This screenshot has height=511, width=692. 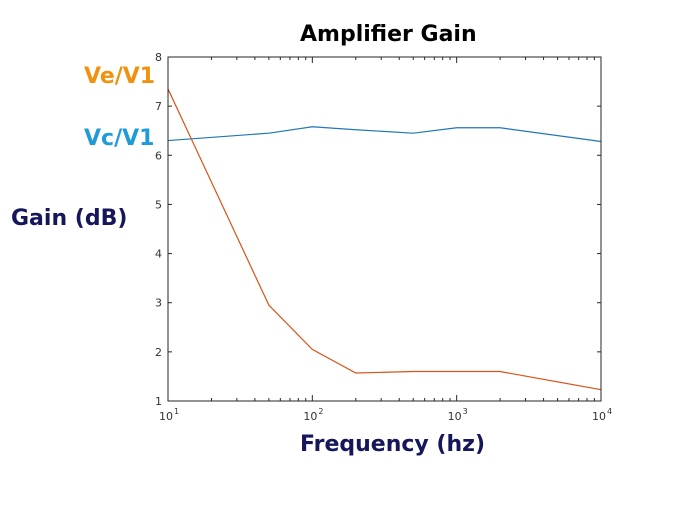 What do you see at coordinates (393, 444) in the screenshot?
I see `x-axis-label: Frequency (hz)` at bounding box center [393, 444].